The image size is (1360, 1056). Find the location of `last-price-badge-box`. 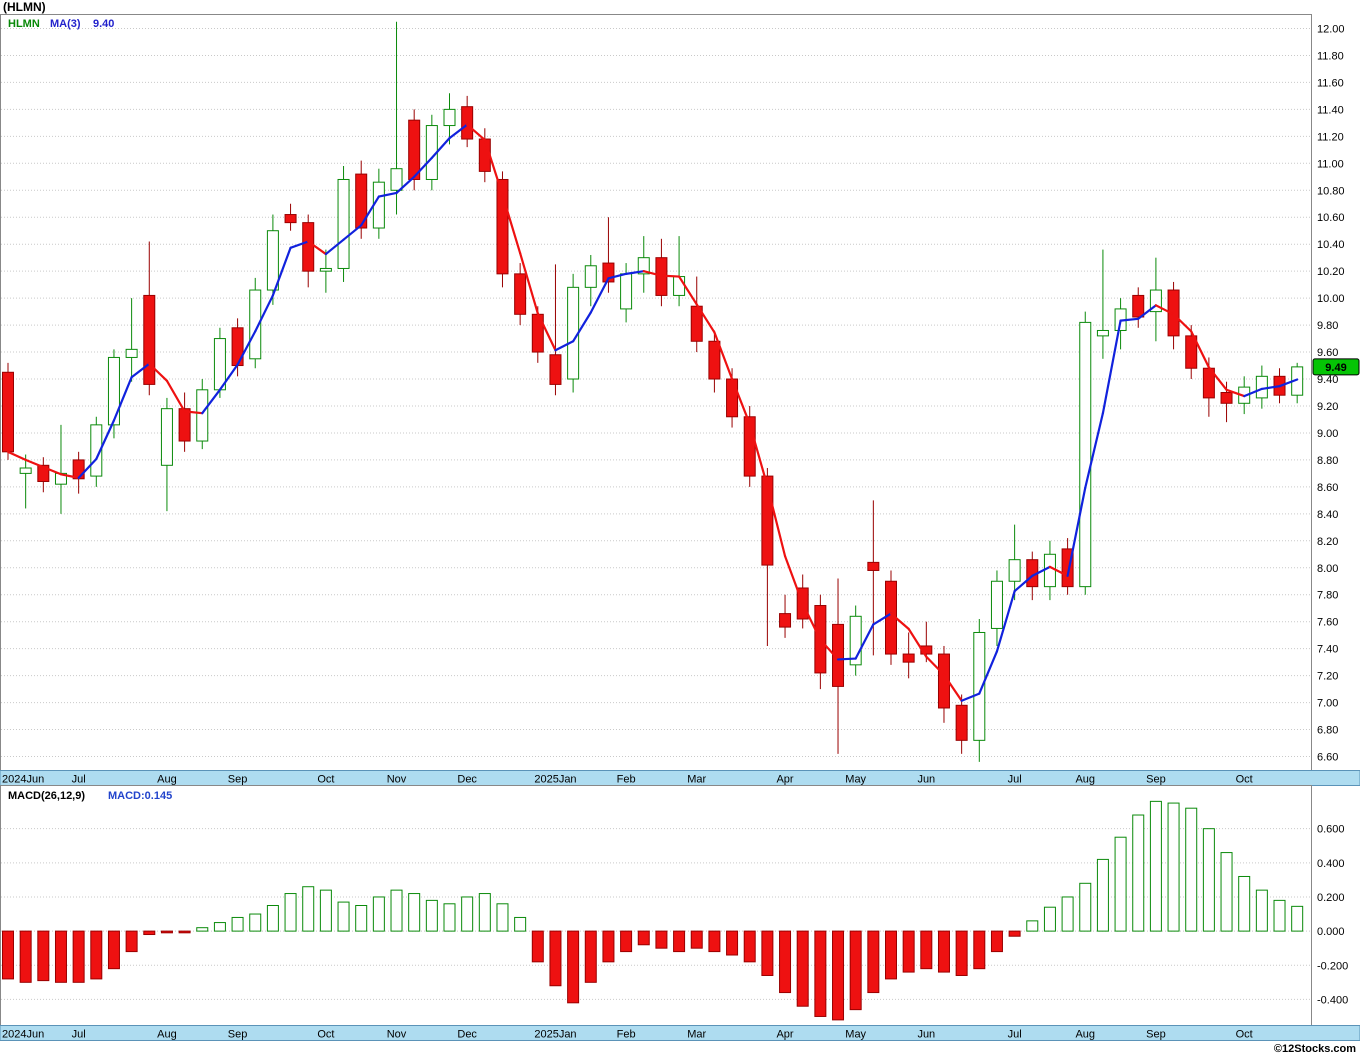

last-price-badge-box is located at coordinates (1336, 367).